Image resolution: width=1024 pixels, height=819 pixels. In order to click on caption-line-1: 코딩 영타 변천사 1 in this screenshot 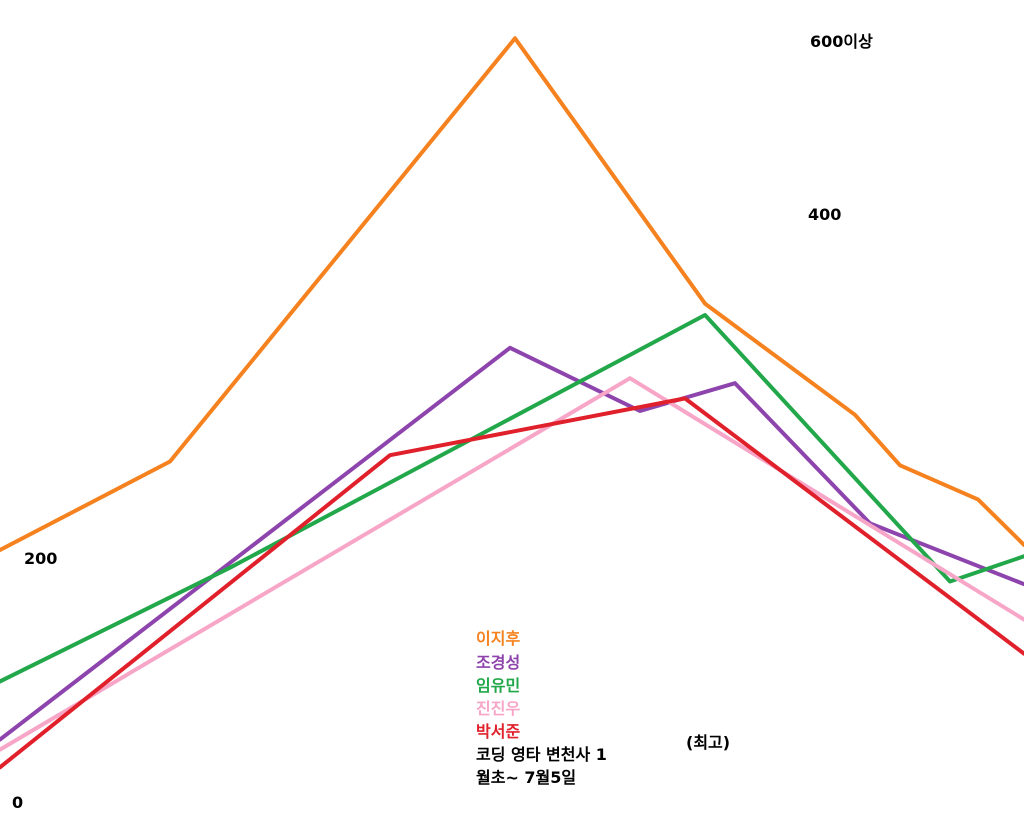, I will do `click(541, 754)`.